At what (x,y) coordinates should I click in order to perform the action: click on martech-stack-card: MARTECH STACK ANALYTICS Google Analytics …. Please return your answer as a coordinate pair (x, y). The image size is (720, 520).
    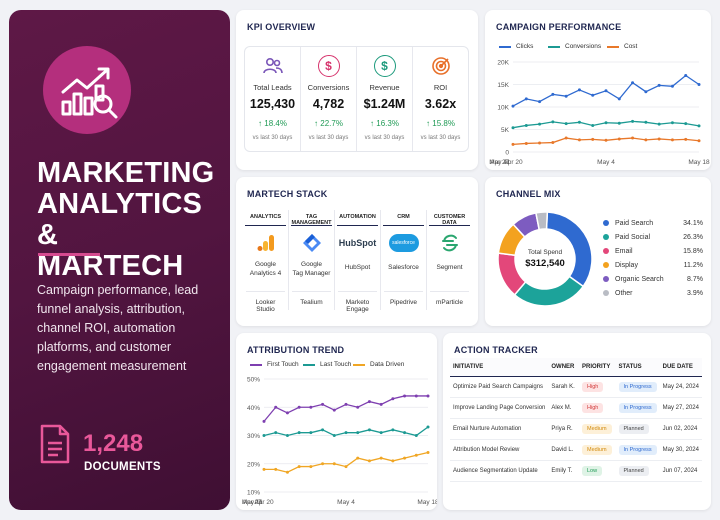
    Looking at the image, I should click on (357, 251).